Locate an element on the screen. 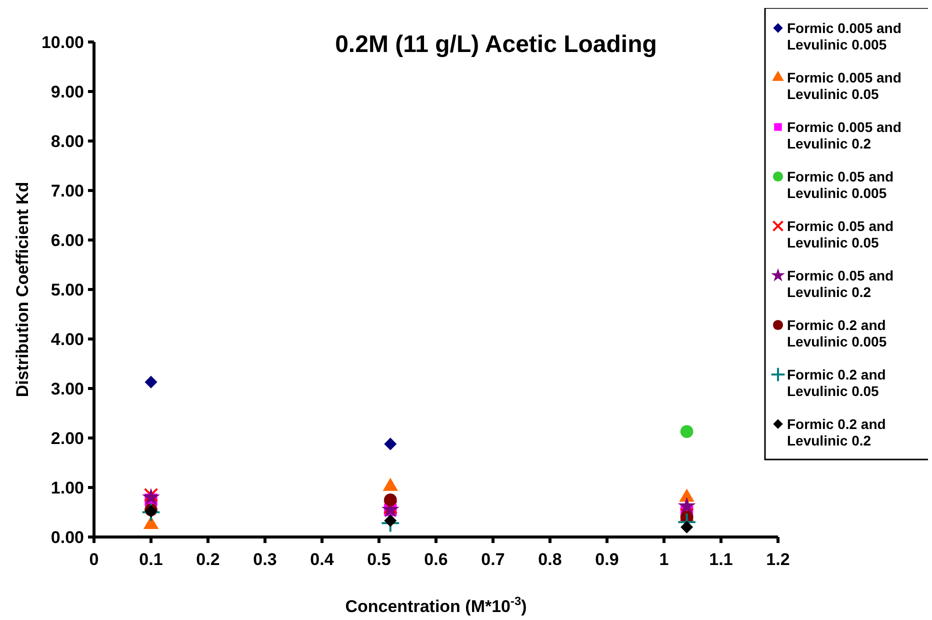  y-tick-label: 7.00 is located at coordinates (67, 190).